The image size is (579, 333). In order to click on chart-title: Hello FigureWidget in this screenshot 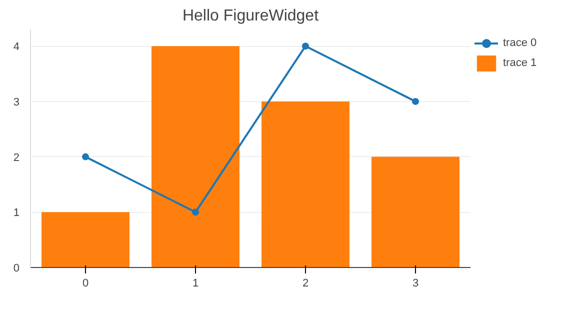, I will do `click(251, 16)`.